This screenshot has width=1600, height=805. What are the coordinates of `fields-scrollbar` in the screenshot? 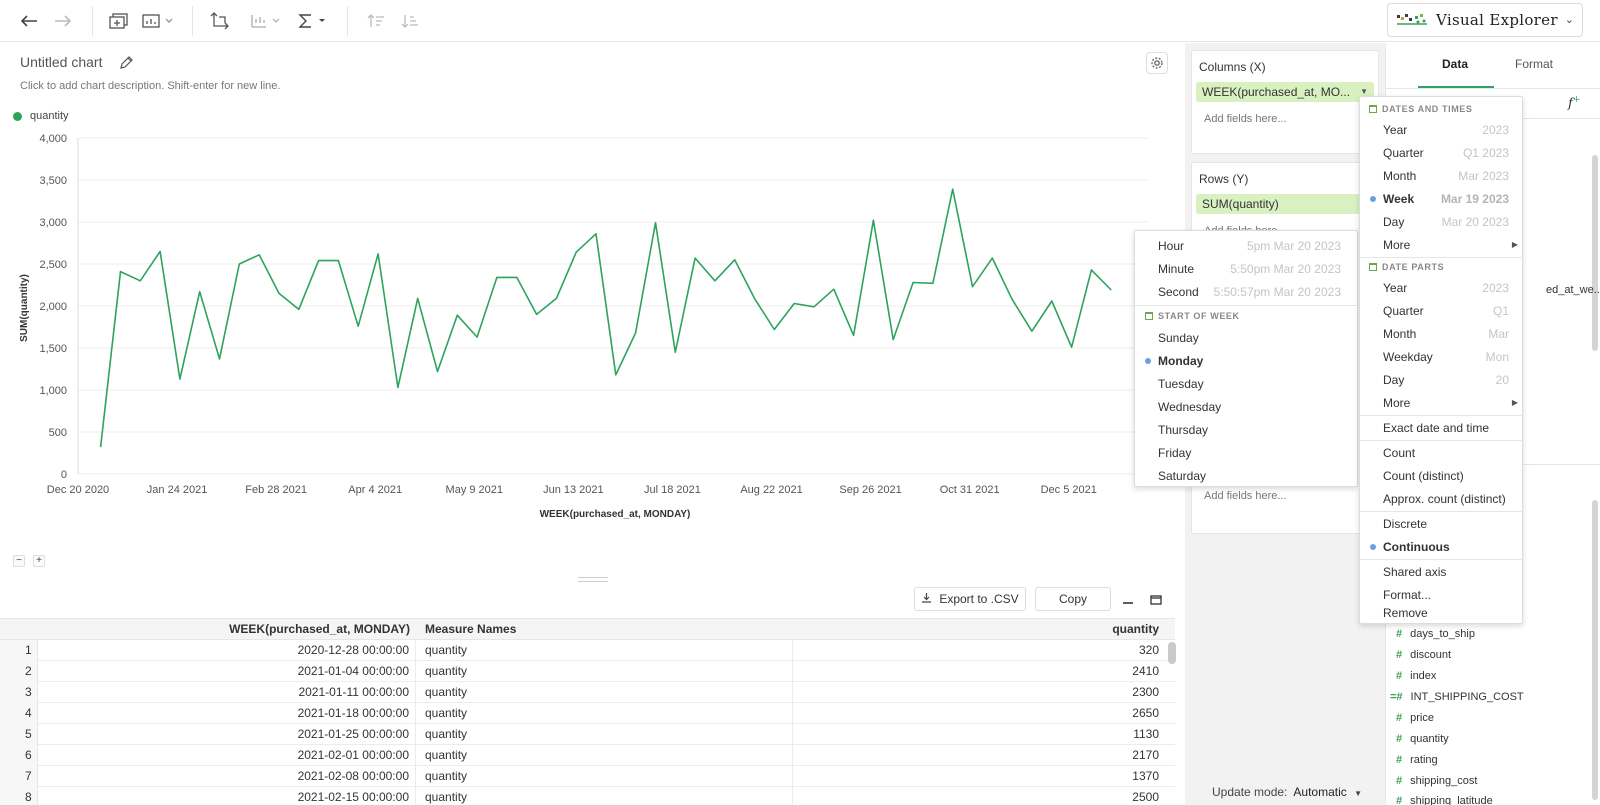 It's located at (1595, 253).